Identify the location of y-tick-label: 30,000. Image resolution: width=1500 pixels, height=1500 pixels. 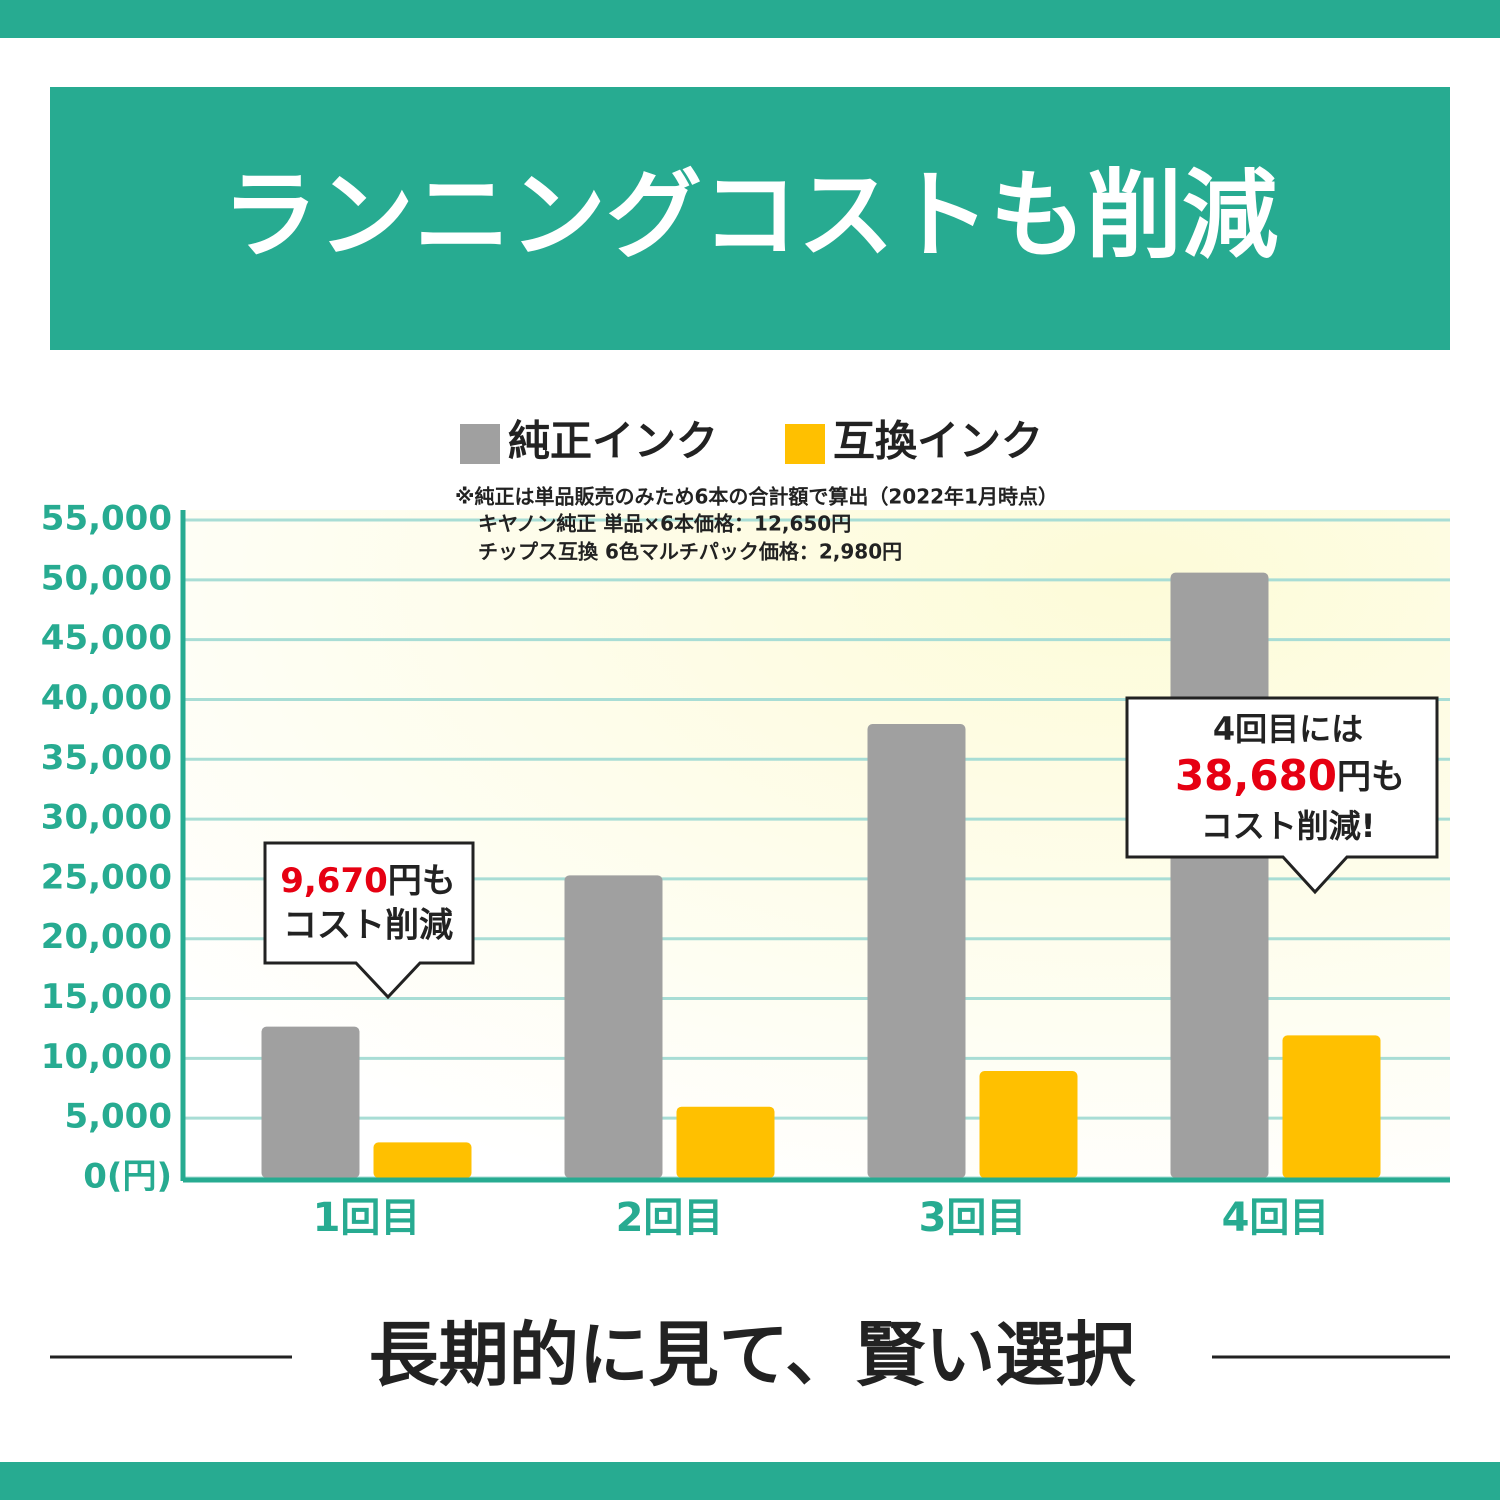
(106, 818).